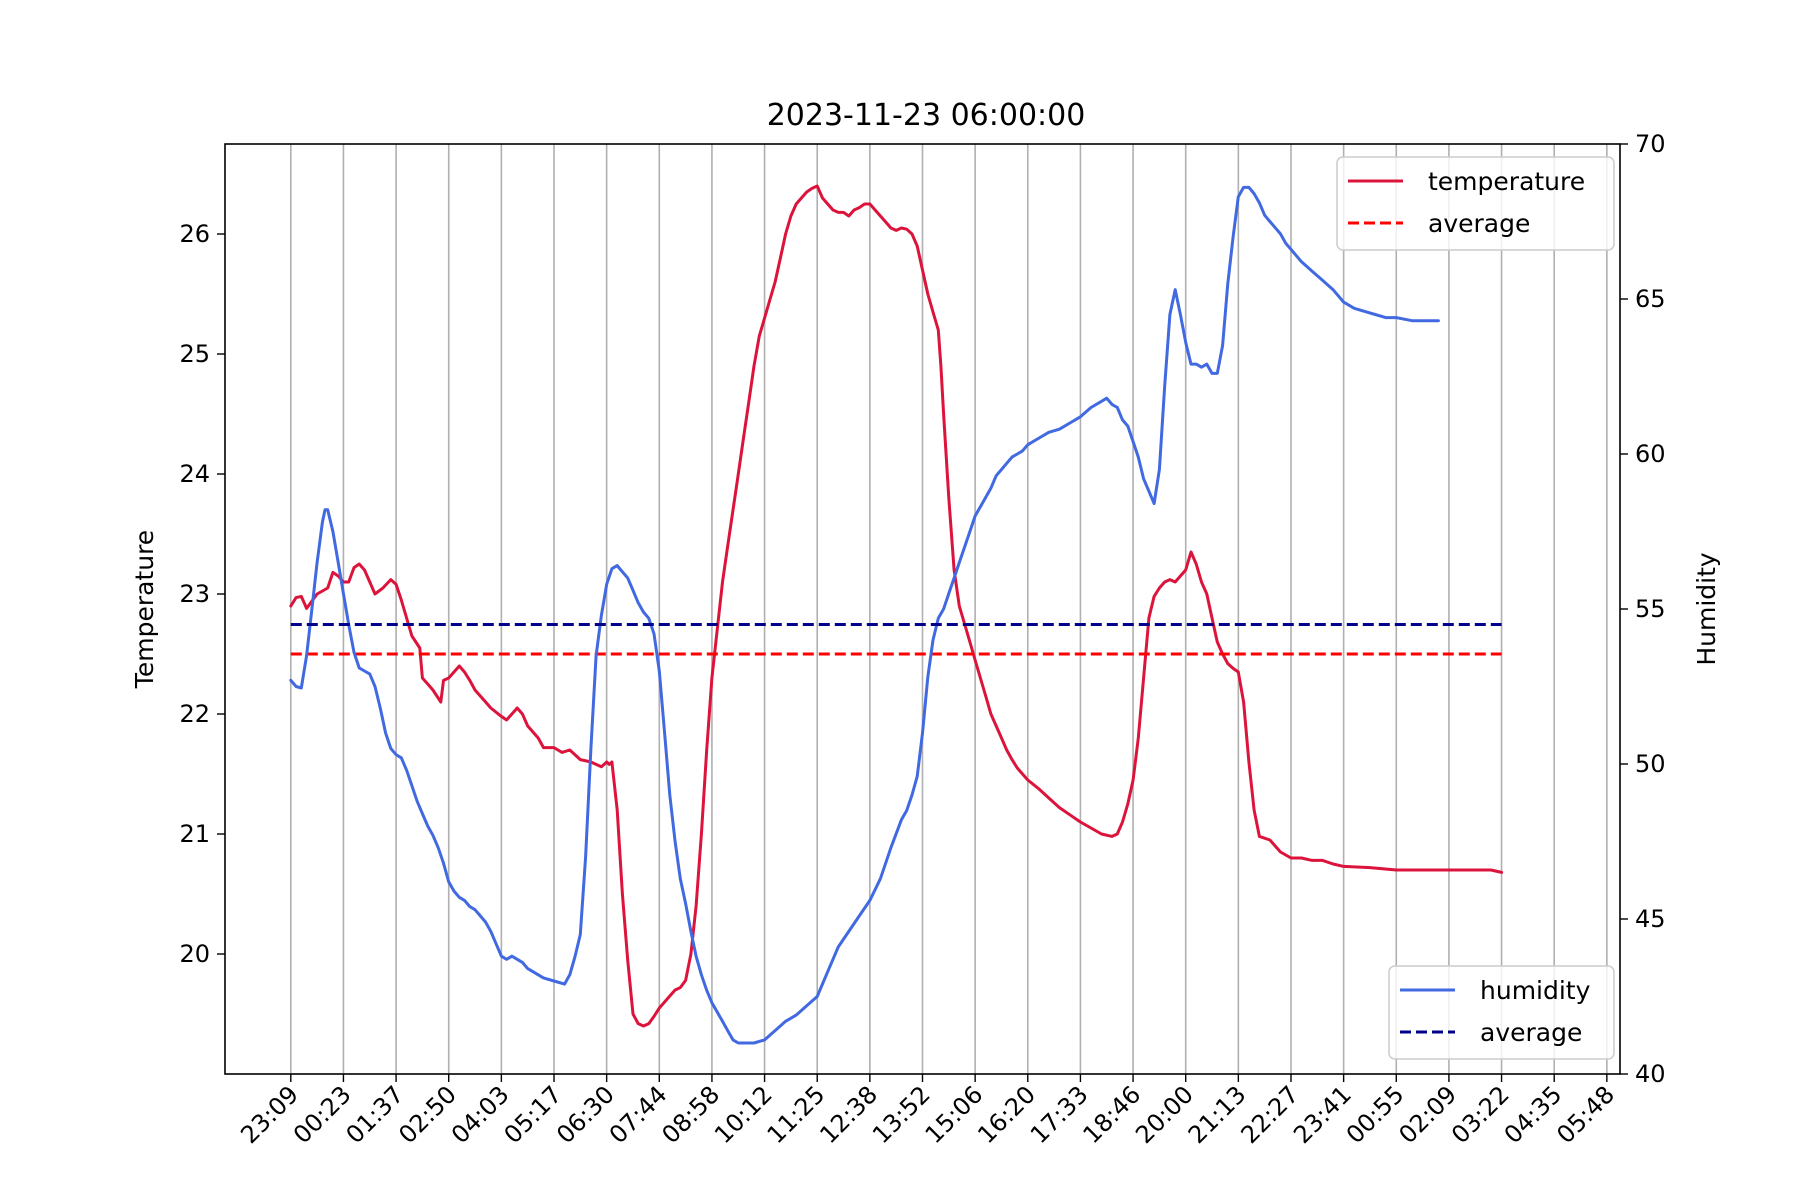 The height and width of the screenshot is (1204, 1800). What do you see at coordinates (1706, 609) in the screenshot?
I see `y-axis-right-label: Humidity` at bounding box center [1706, 609].